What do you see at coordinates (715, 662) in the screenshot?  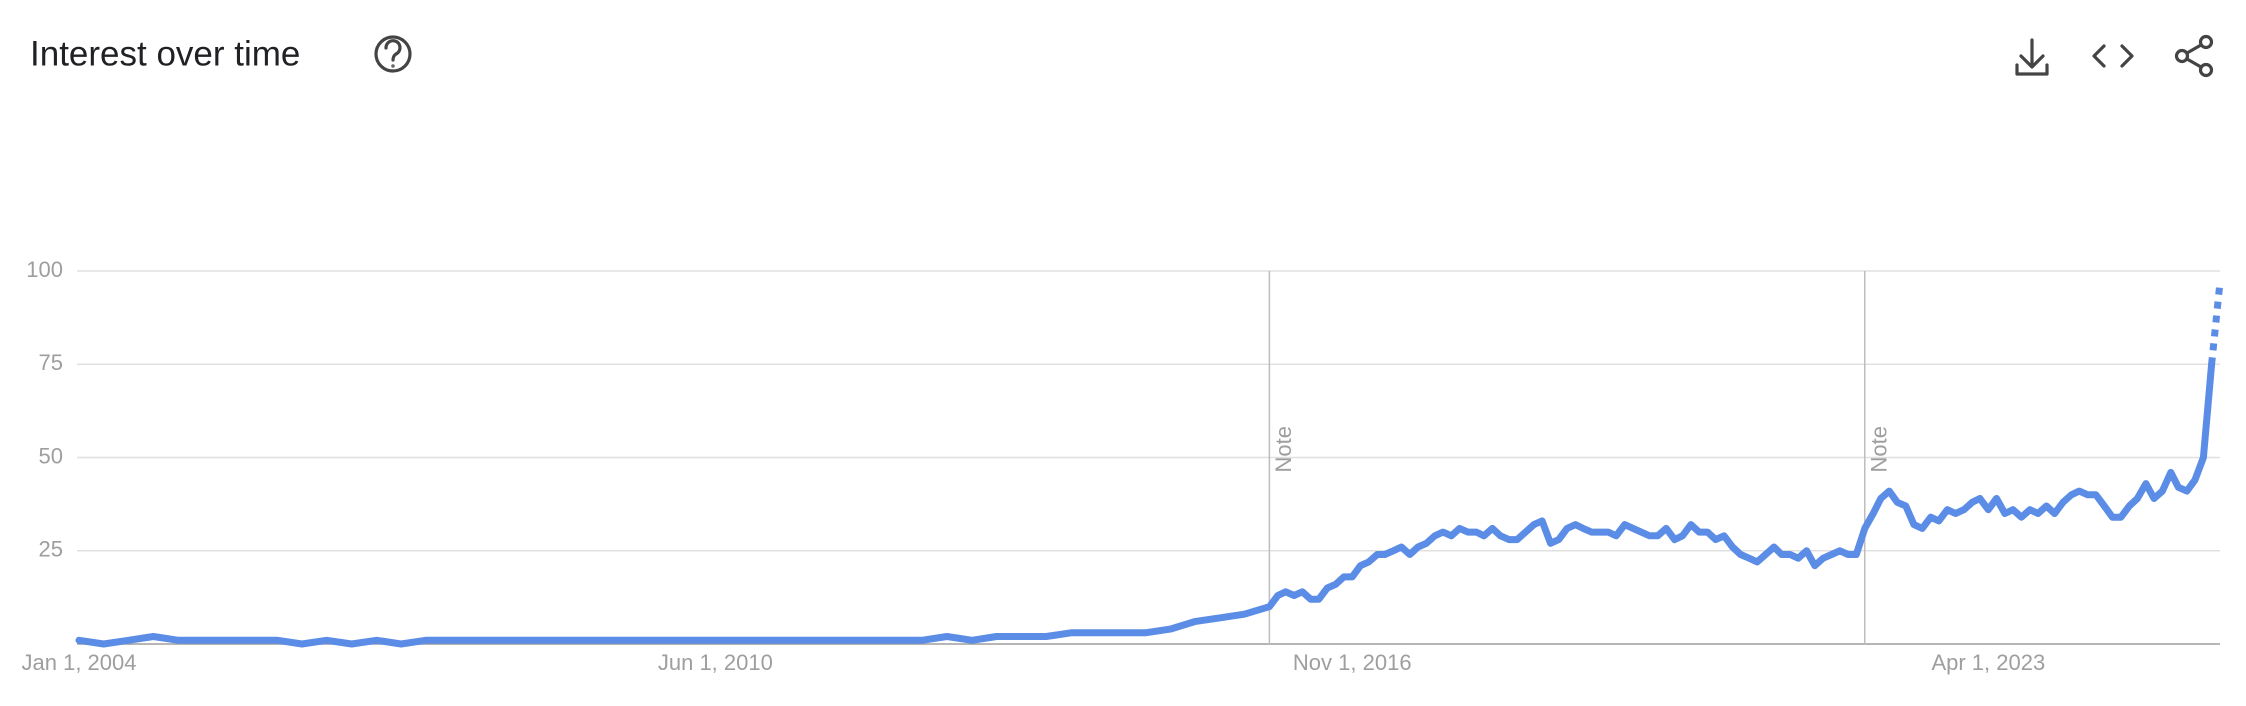 I see `x-tick-label: Jun 1, 2010` at bounding box center [715, 662].